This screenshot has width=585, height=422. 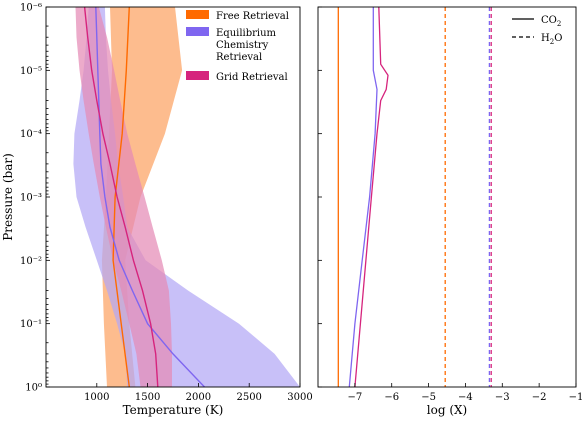 I want to click on h2o-legend-tail: O, so click(x=558, y=38).